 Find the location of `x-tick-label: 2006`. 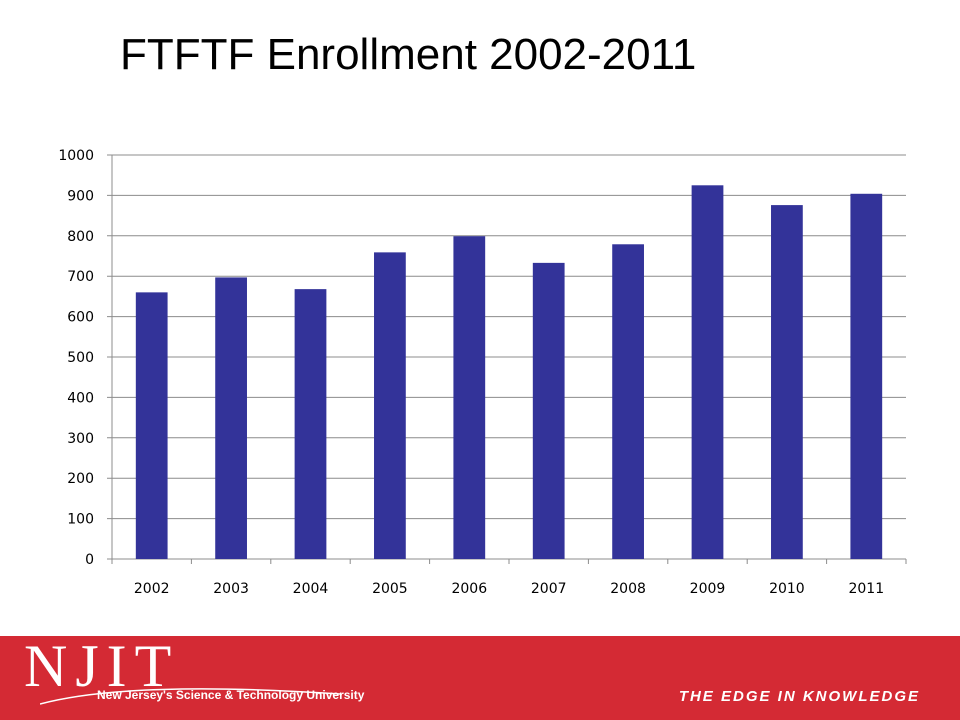

x-tick-label: 2006 is located at coordinates (469, 589).